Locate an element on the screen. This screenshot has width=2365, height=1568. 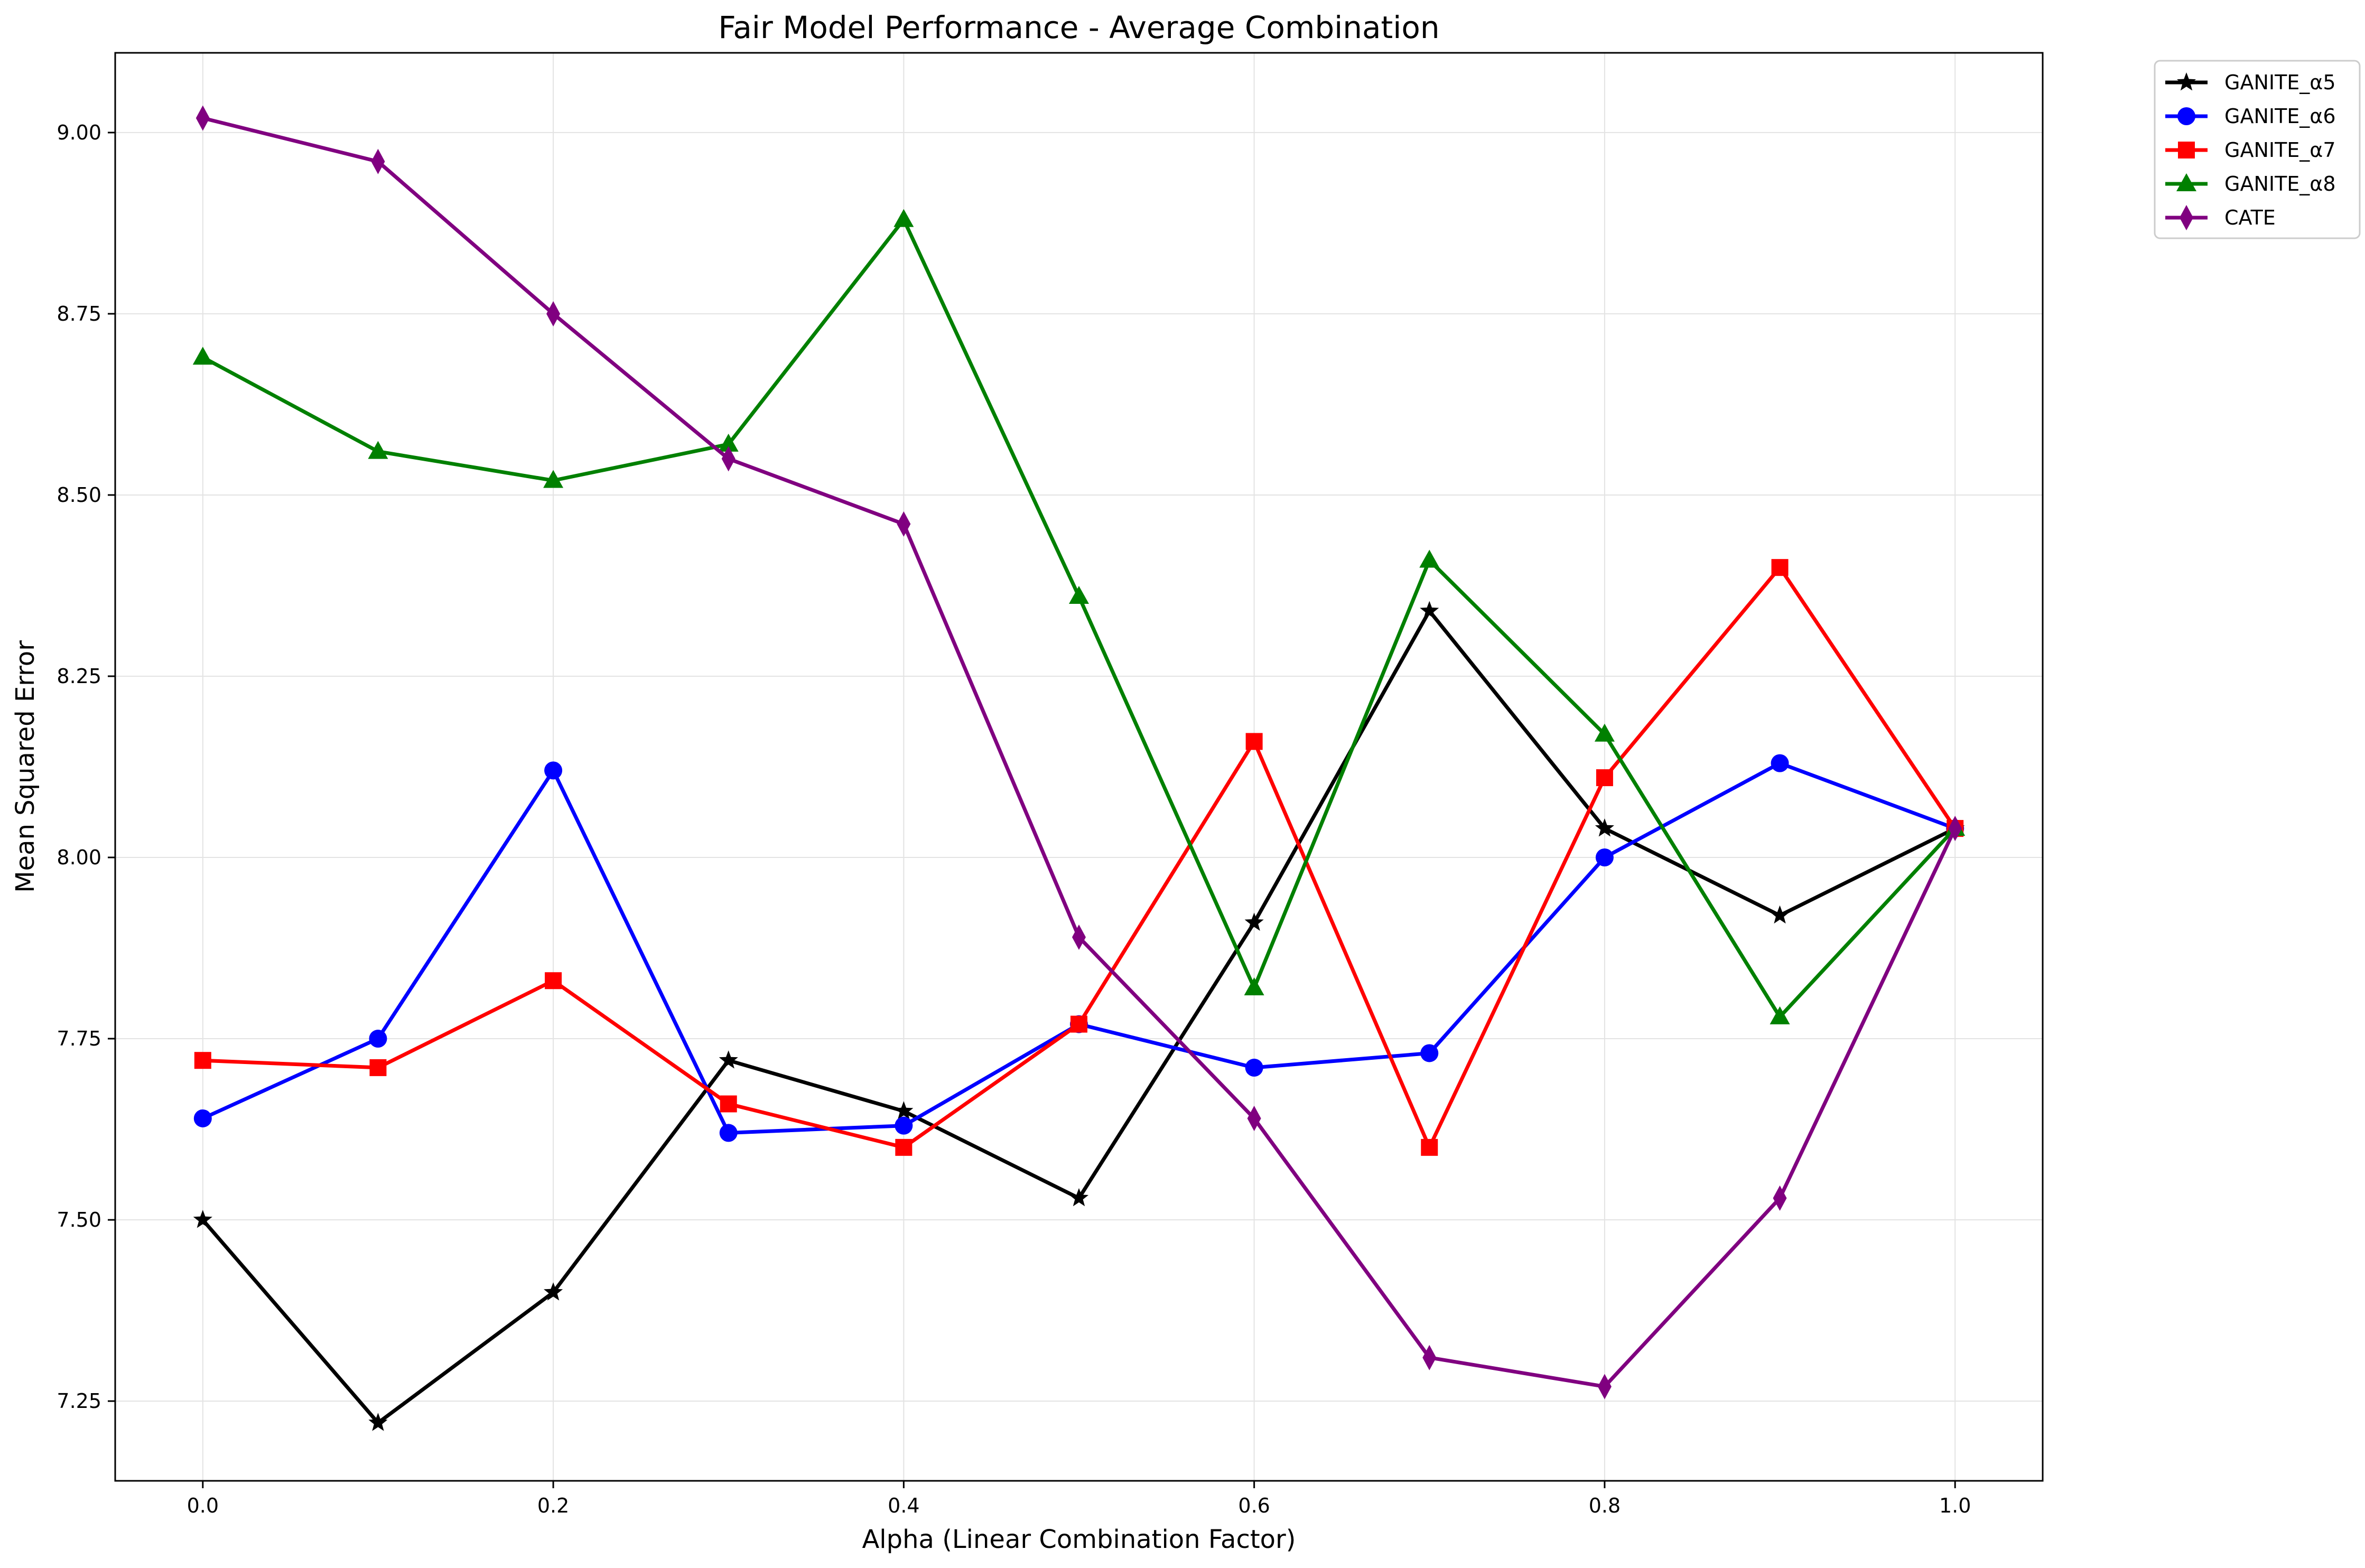
legend-label: GANITE_α6 is located at coordinates (2280, 116).